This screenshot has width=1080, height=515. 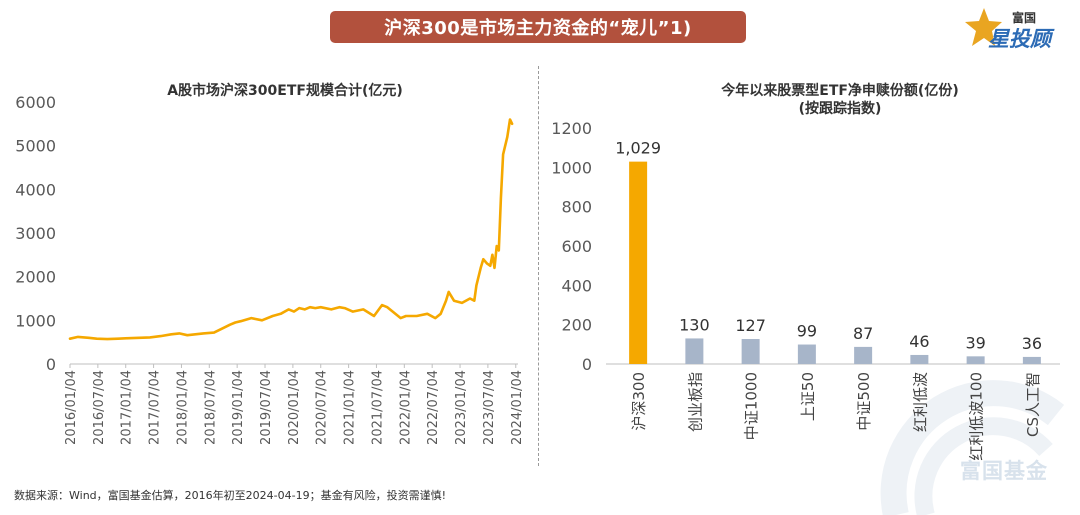 I want to click on x-category-label: 中证500, so click(x=864, y=401).